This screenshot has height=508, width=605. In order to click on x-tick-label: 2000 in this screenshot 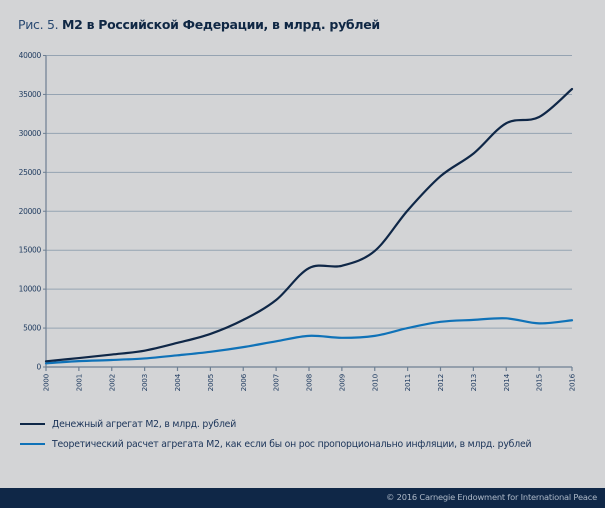, I will do `click(46, 382)`.